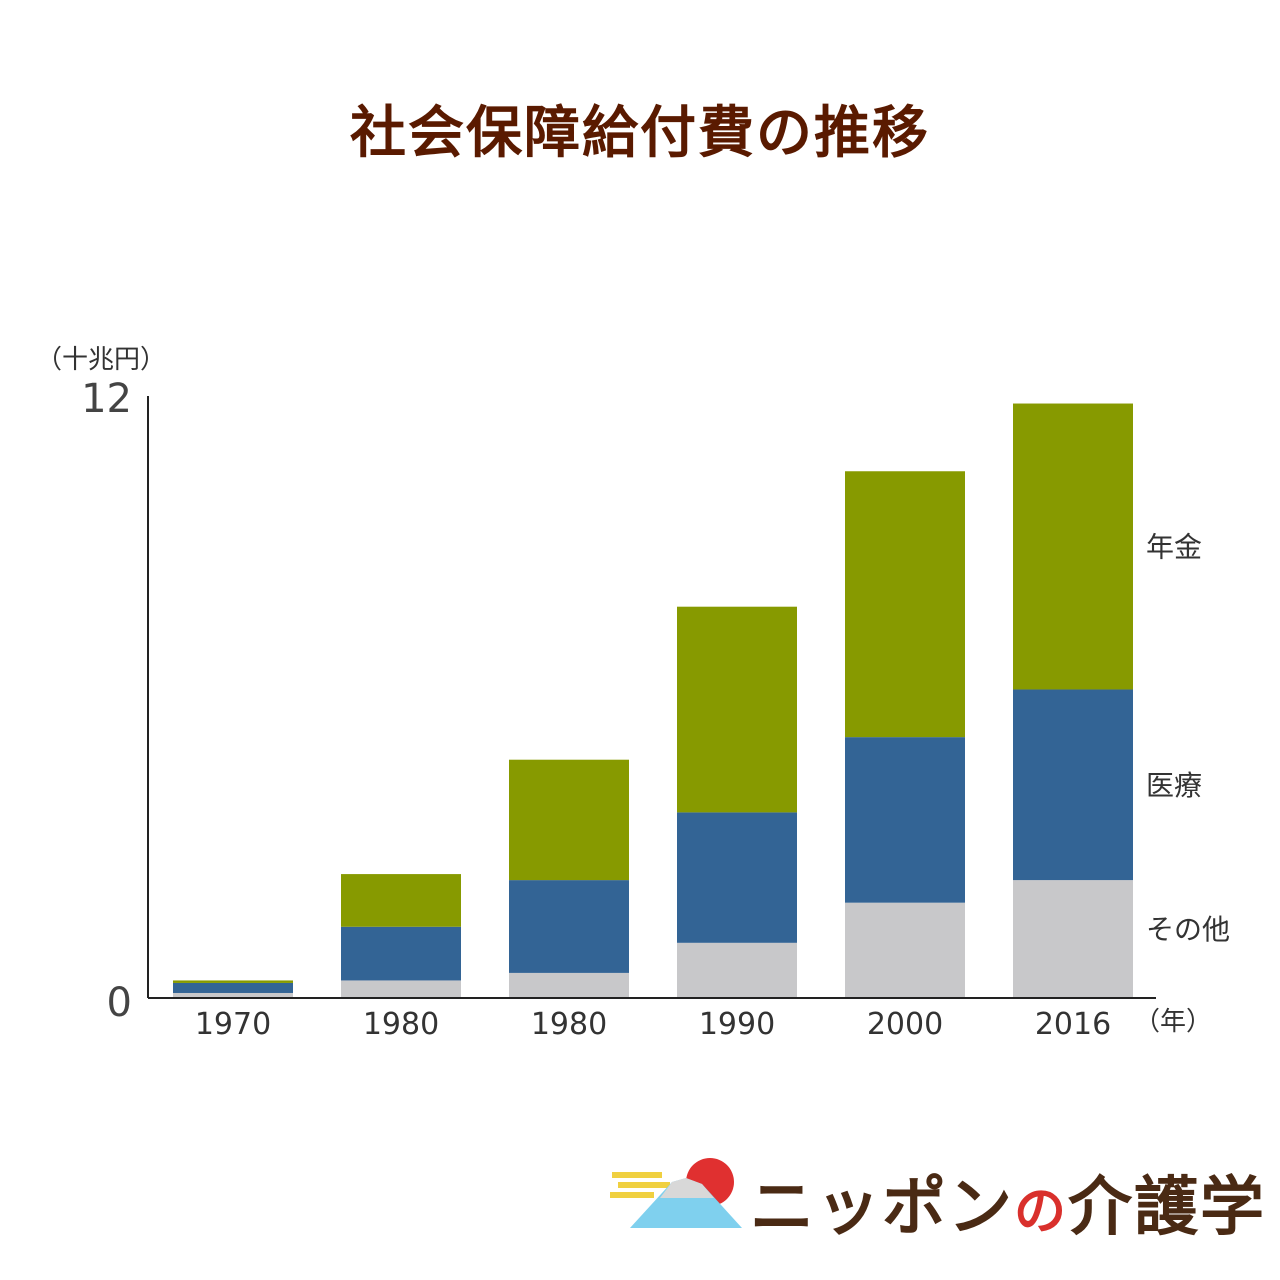  What do you see at coordinates (737, 1024) in the screenshot?
I see `x-tick-label: 1990` at bounding box center [737, 1024].